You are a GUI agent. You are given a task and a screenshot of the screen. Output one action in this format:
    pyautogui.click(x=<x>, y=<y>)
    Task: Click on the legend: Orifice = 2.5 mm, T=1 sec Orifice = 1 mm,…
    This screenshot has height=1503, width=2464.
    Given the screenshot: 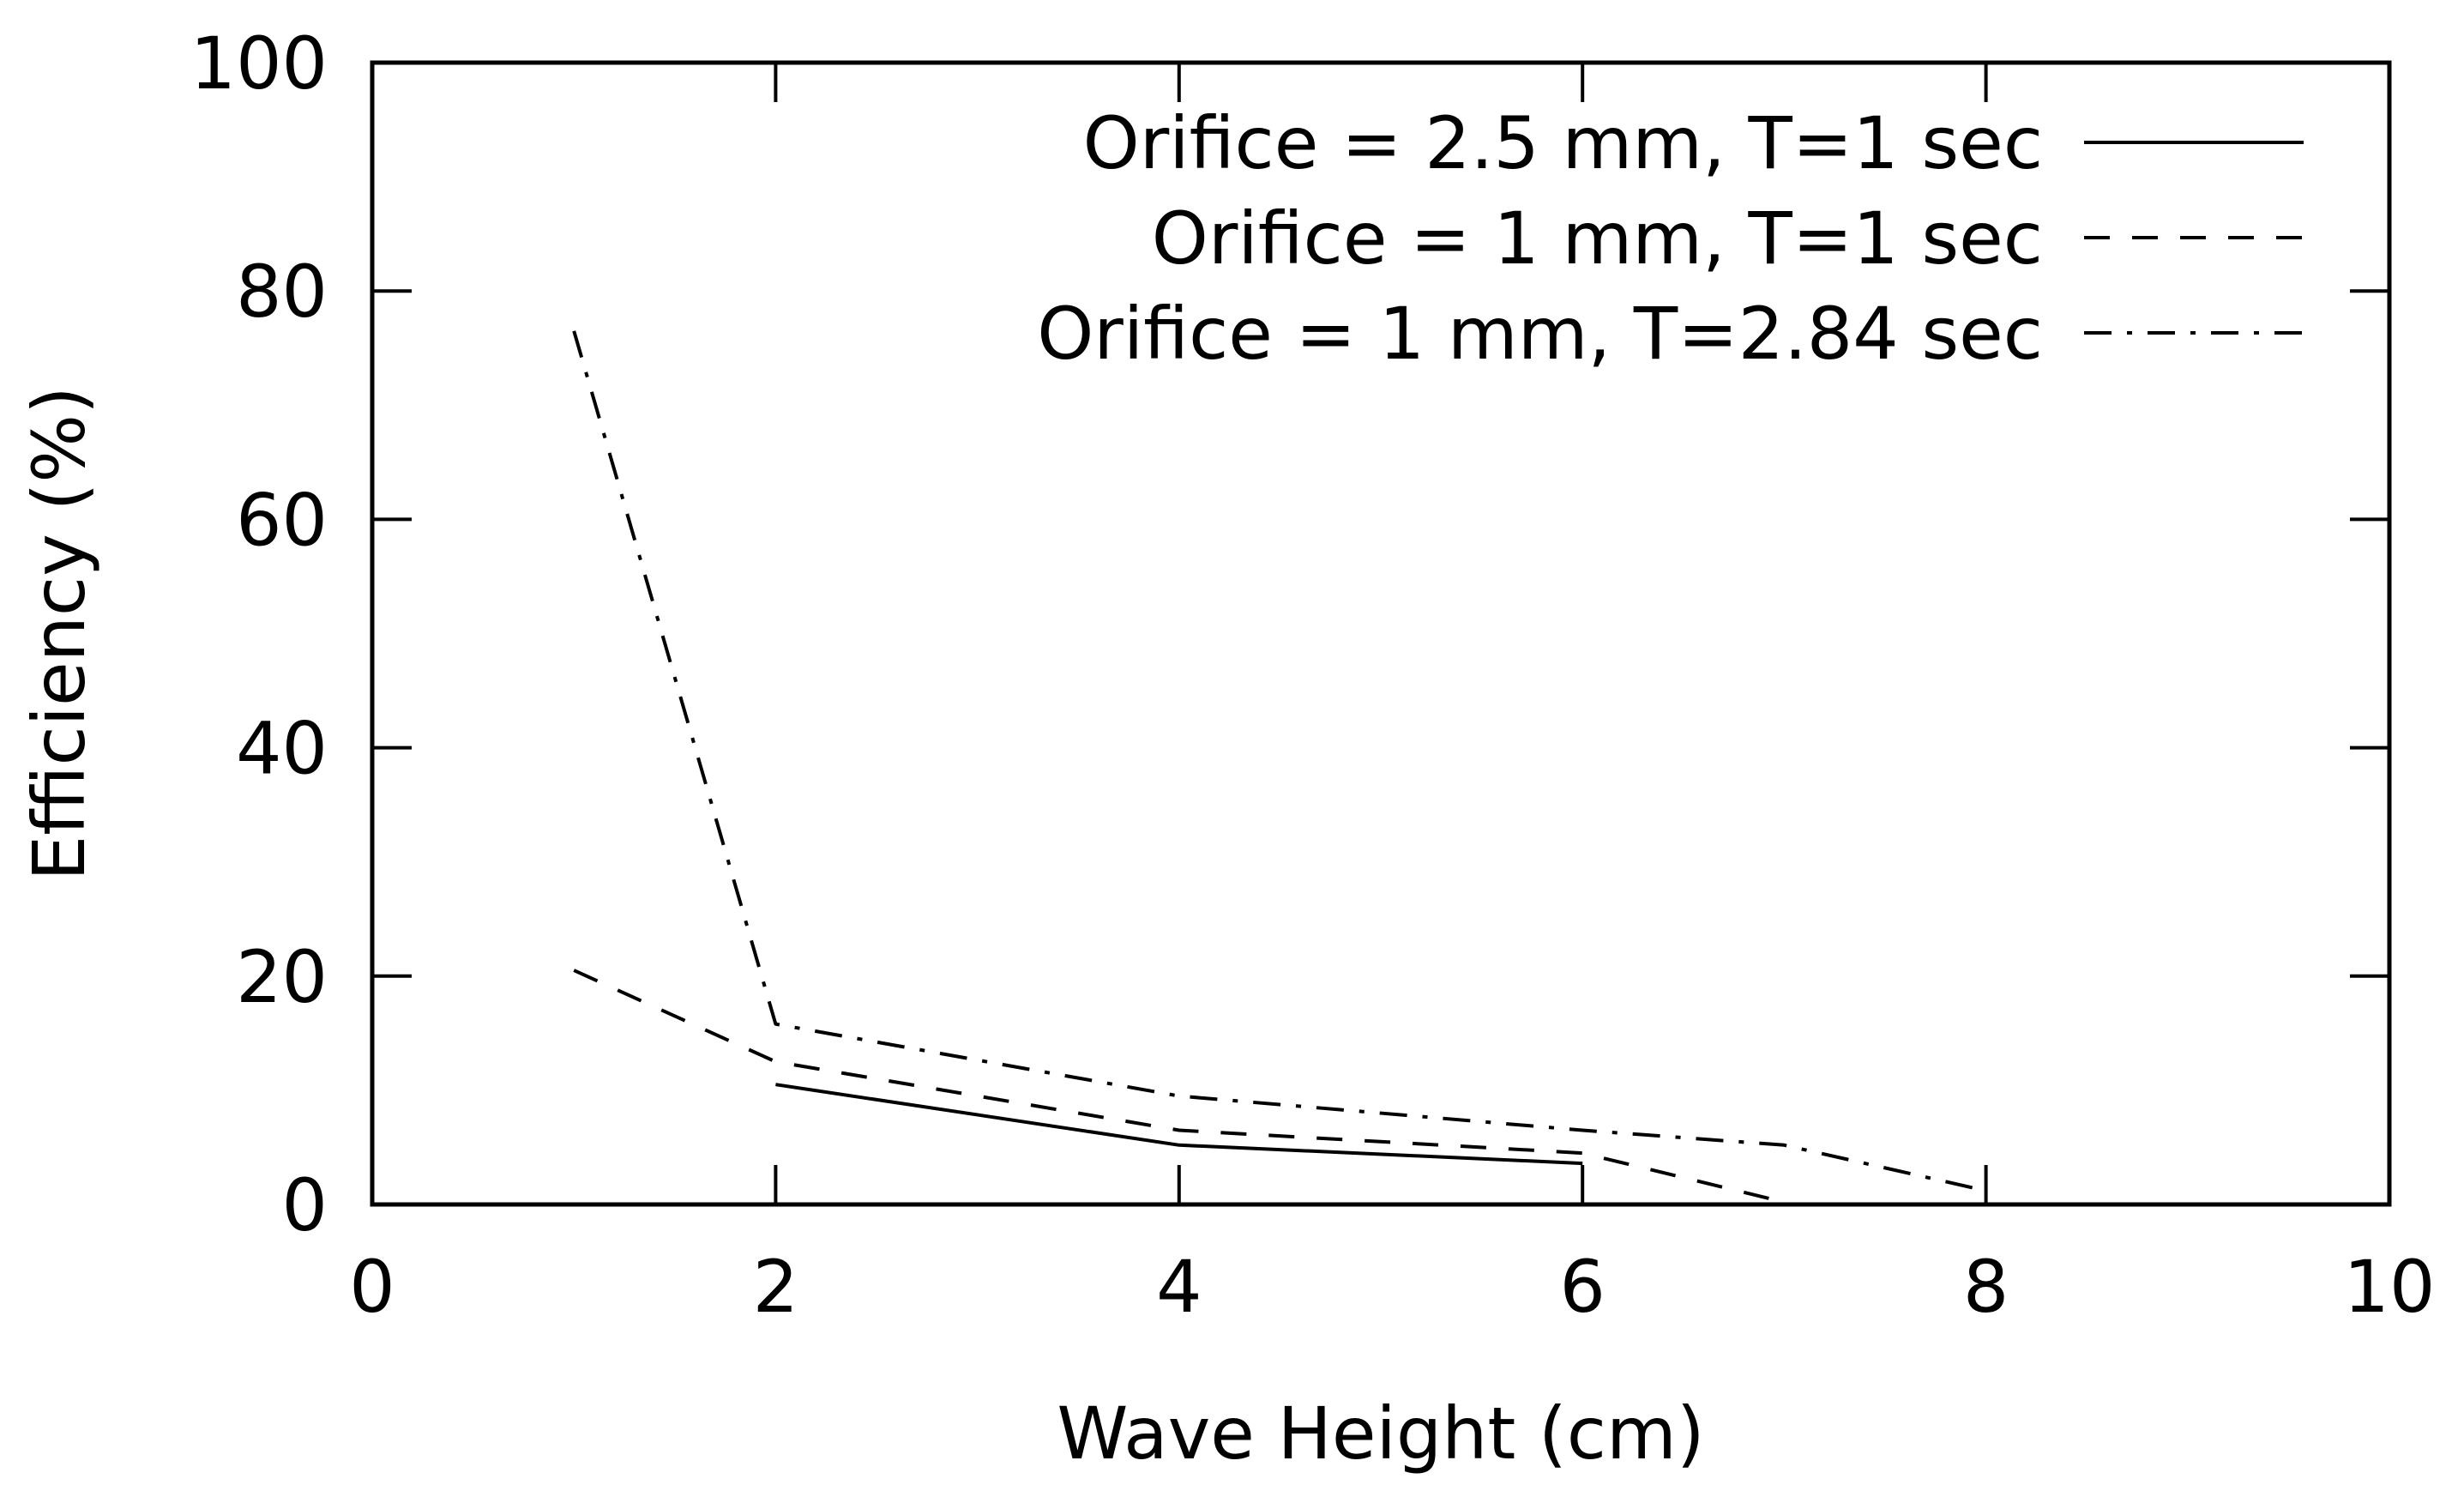 What is the action you would take?
    pyautogui.click(x=1670, y=238)
    